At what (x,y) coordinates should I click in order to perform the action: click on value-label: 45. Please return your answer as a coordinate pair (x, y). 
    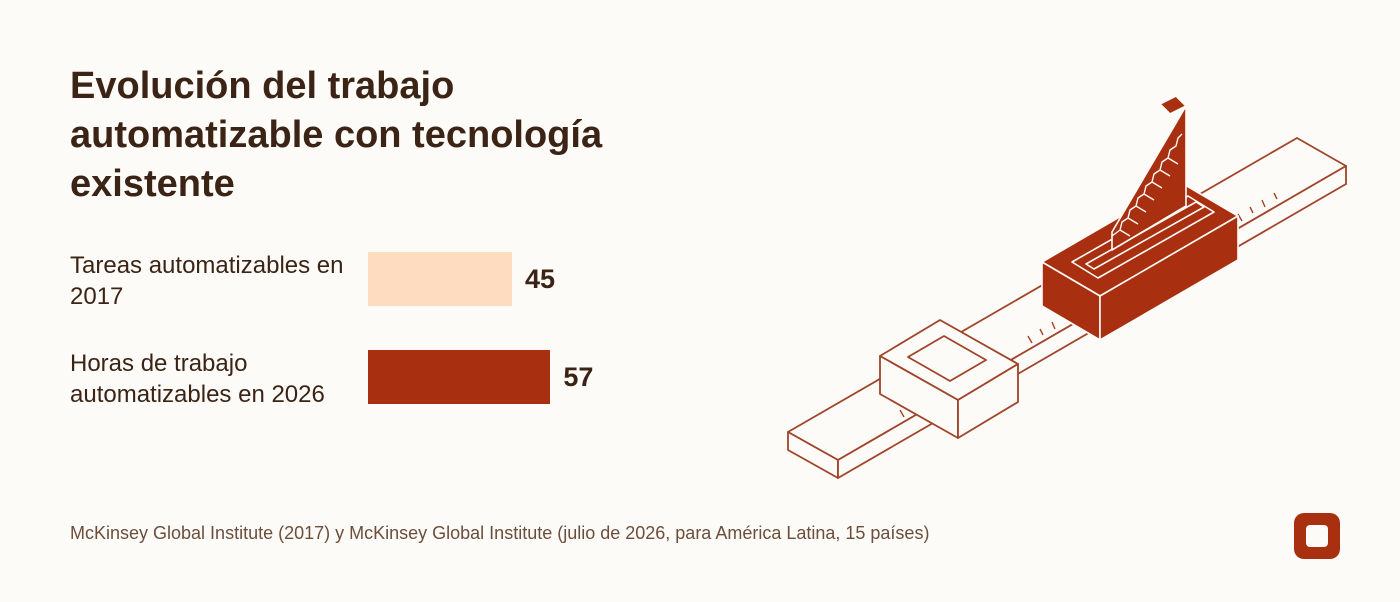
    Looking at the image, I should click on (540, 279).